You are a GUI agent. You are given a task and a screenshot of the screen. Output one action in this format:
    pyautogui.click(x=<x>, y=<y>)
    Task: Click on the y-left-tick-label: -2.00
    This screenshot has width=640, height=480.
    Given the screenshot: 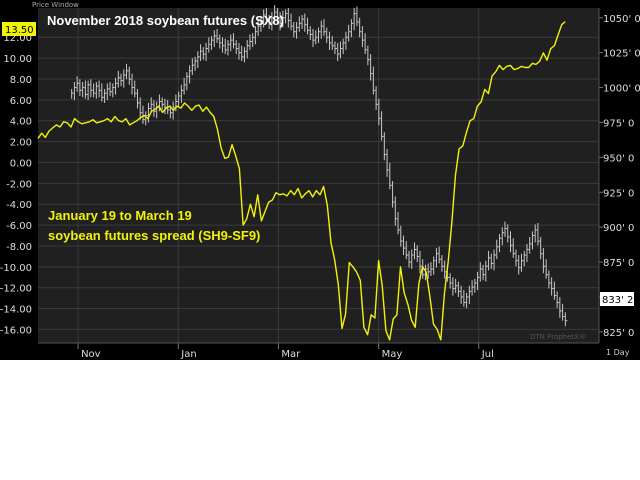 What is the action you would take?
    pyautogui.click(x=19, y=184)
    